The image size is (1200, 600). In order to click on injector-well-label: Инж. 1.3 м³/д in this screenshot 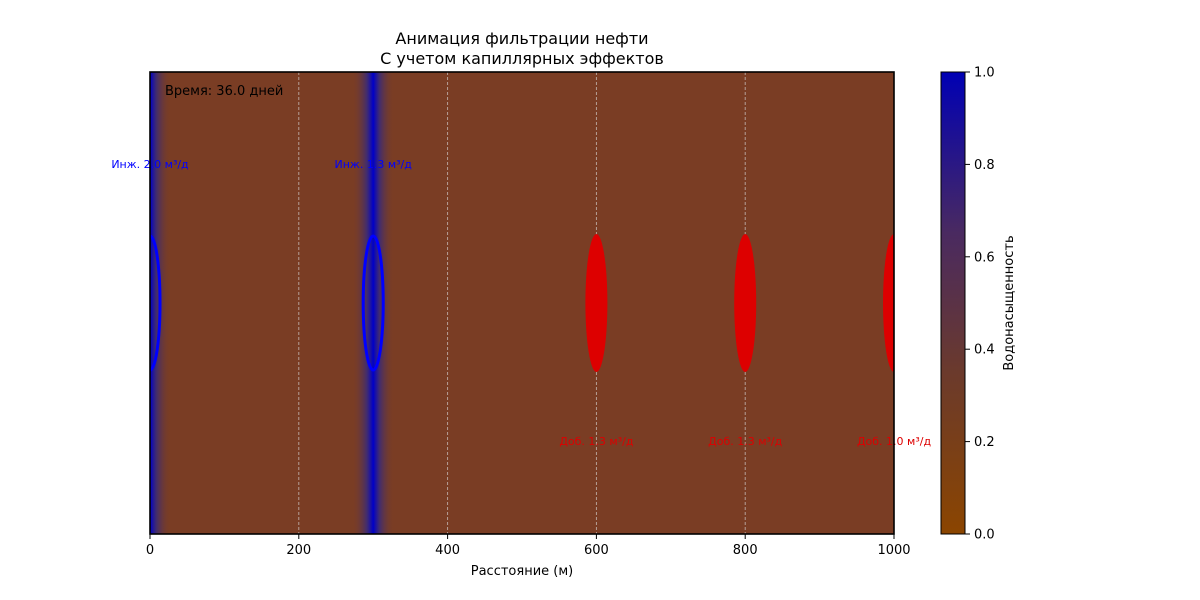, I will do `click(374, 164)`.